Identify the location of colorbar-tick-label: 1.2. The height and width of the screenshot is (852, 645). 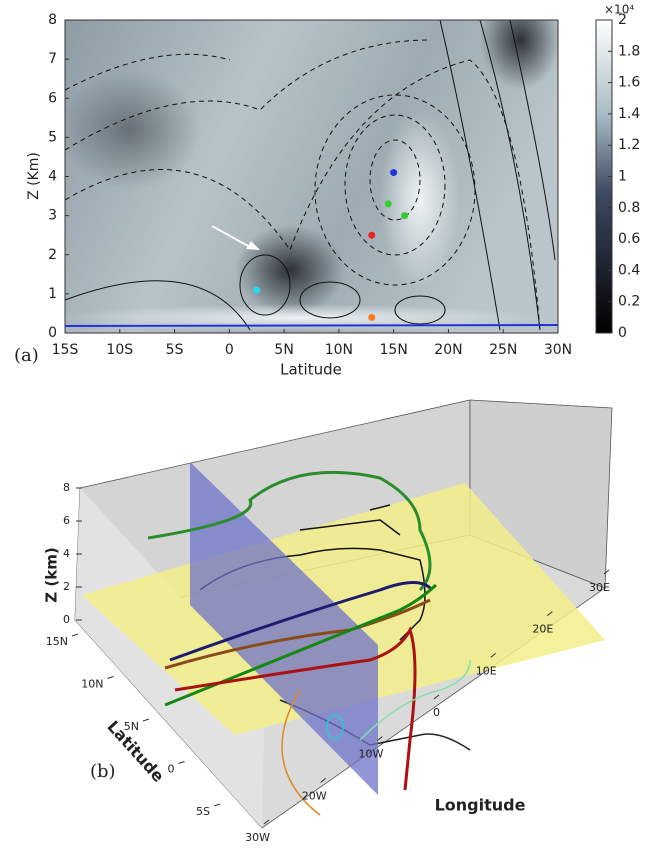
(629, 145).